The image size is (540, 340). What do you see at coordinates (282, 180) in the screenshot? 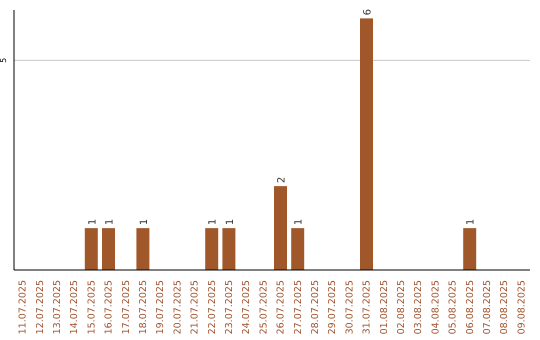
I see `data-label: 2` at bounding box center [282, 180].